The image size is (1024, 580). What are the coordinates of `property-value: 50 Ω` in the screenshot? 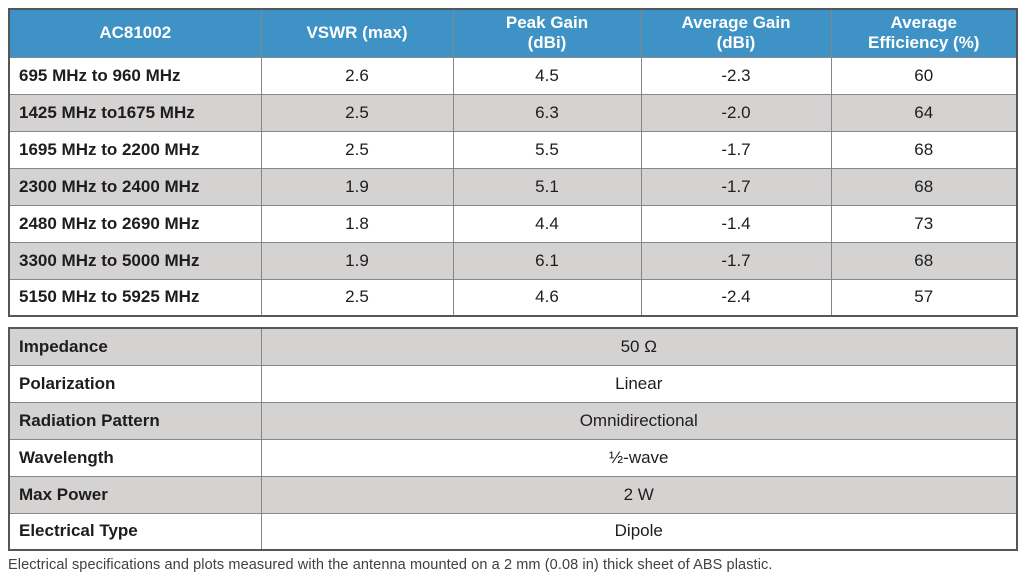 It's located at (639, 346).